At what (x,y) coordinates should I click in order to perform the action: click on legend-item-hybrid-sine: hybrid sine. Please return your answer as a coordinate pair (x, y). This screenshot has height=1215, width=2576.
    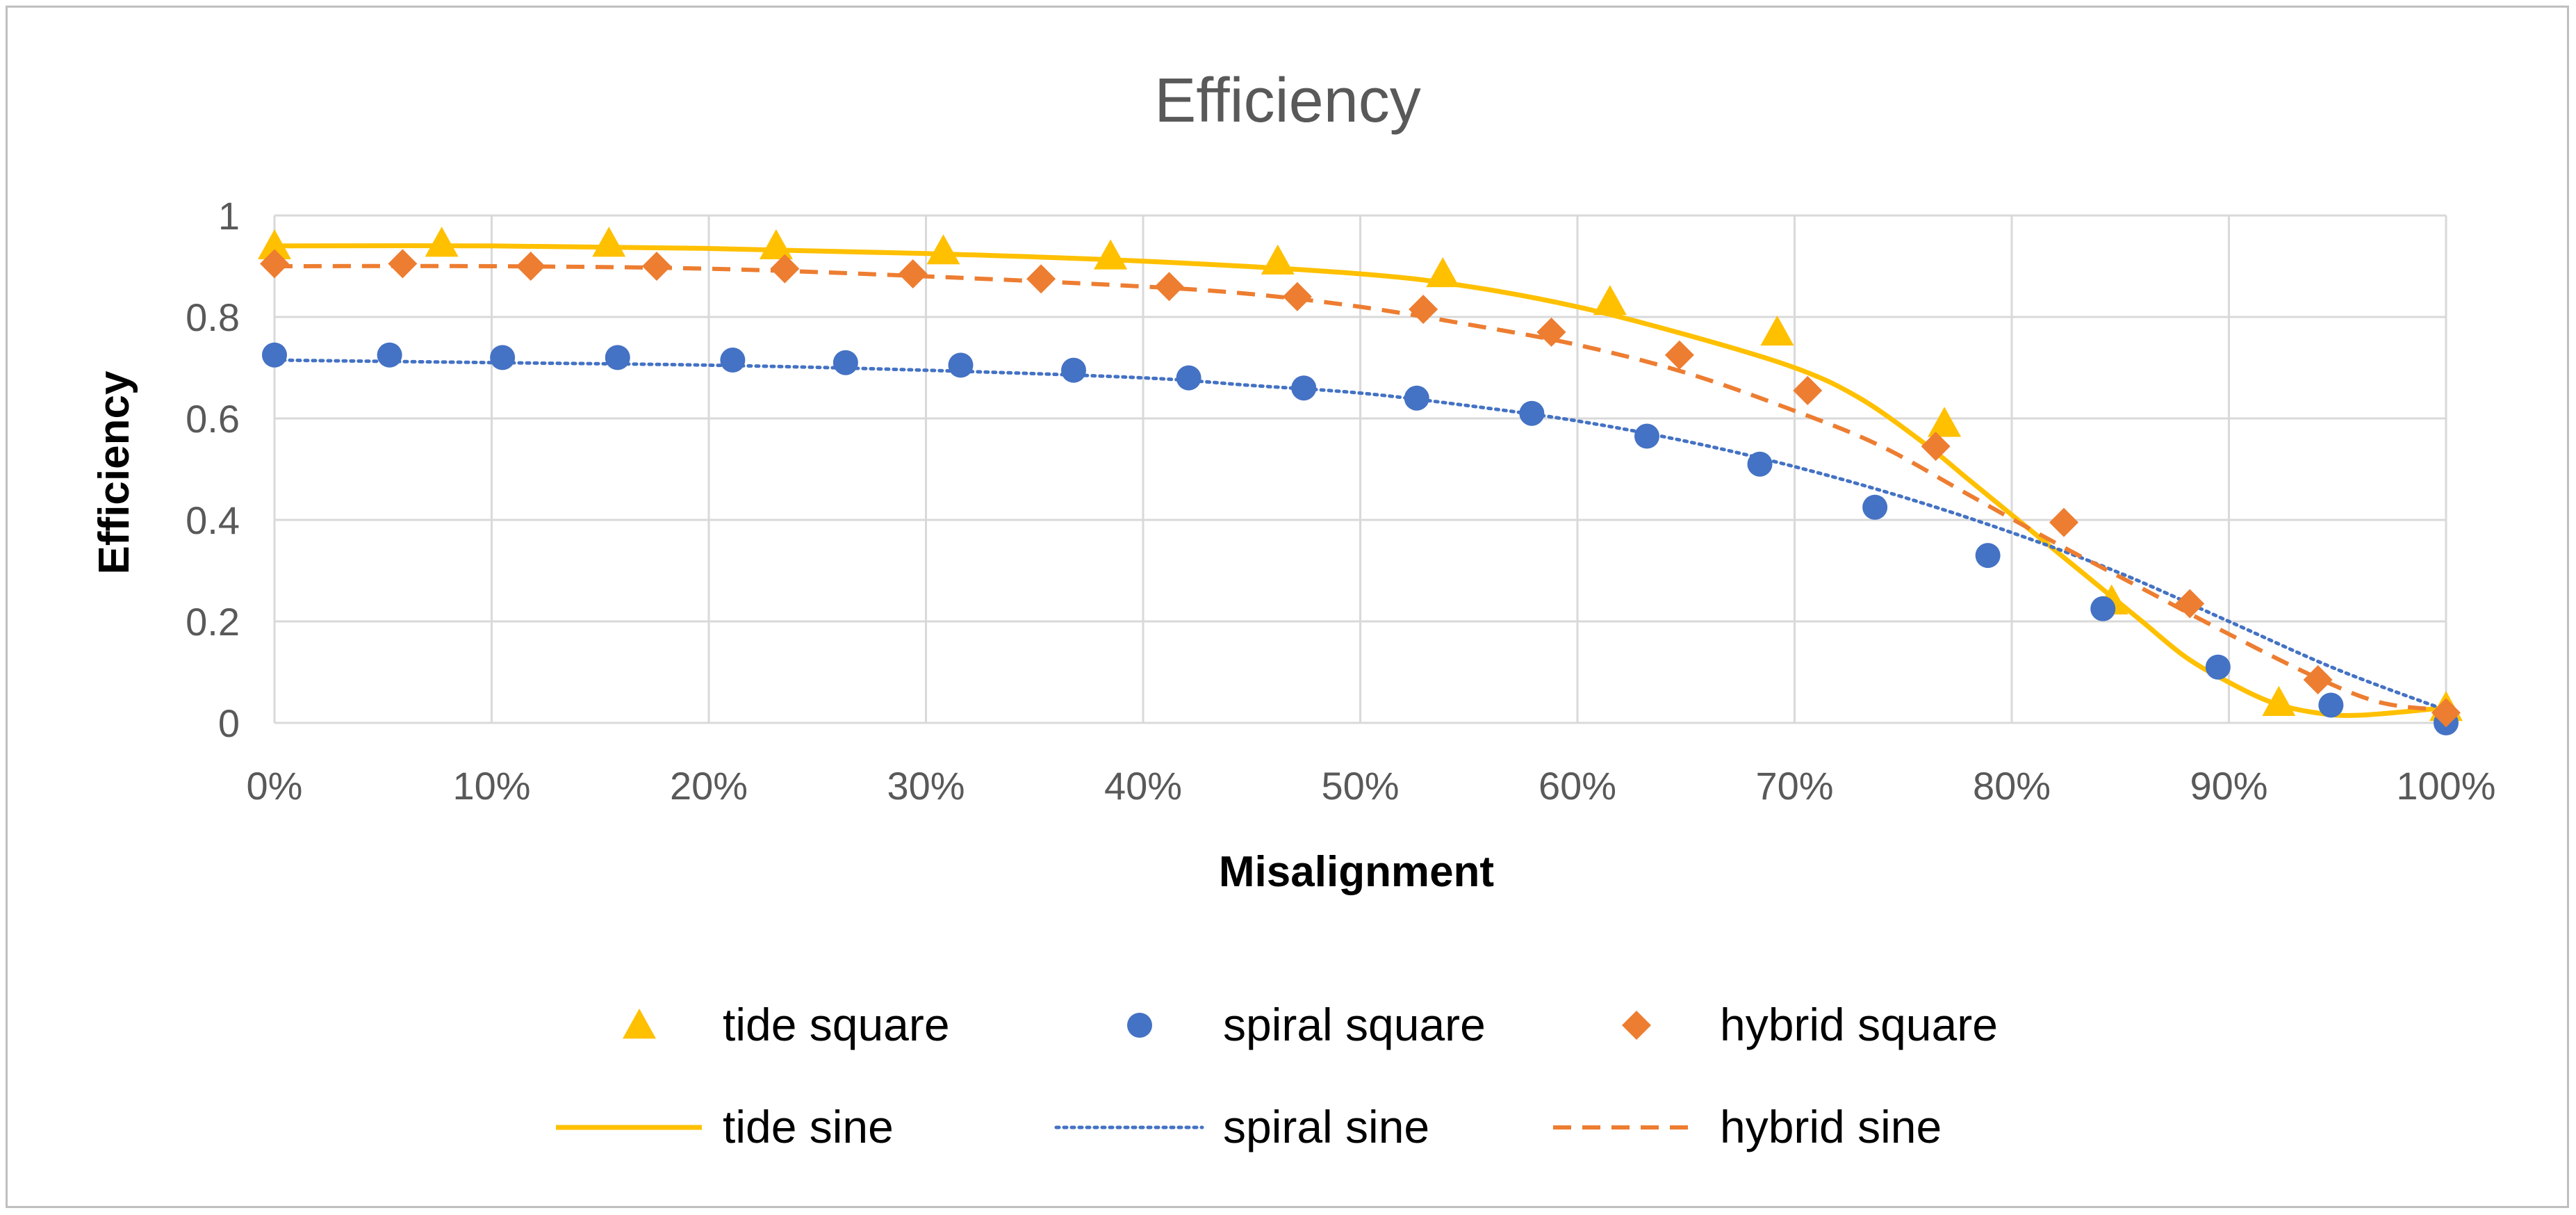
    Looking at the image, I should click on (1748, 1126).